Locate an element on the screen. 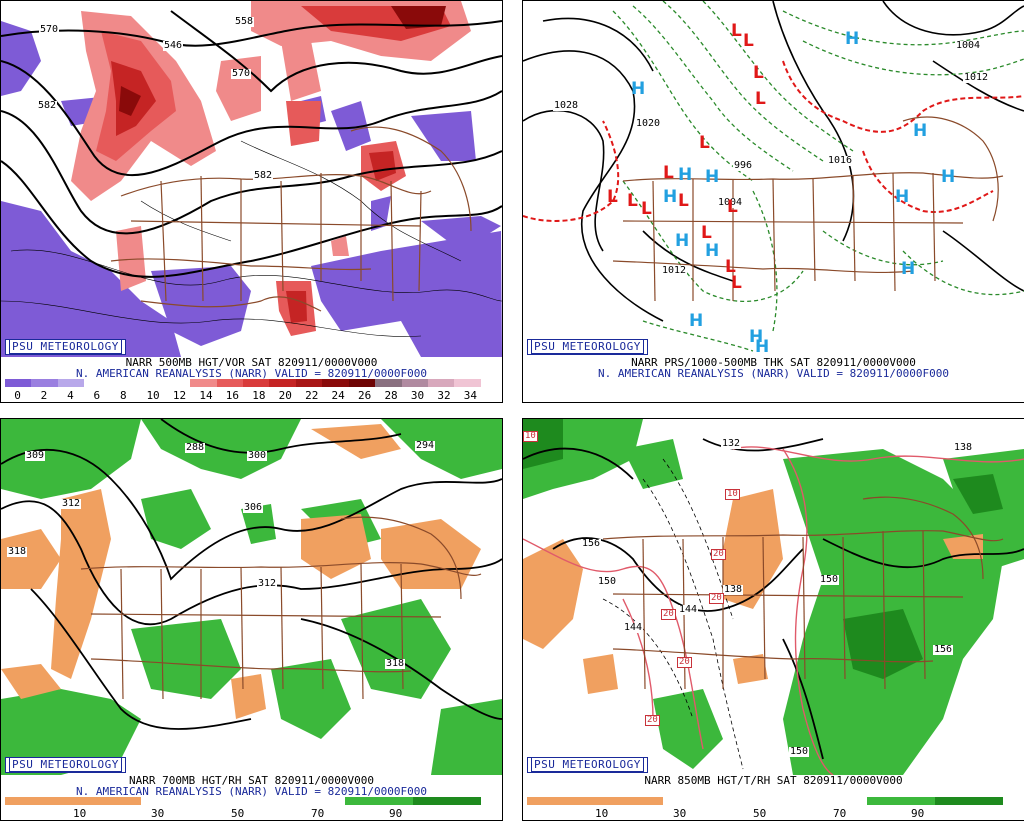  contour-label: 558 is located at coordinates (244, 21).